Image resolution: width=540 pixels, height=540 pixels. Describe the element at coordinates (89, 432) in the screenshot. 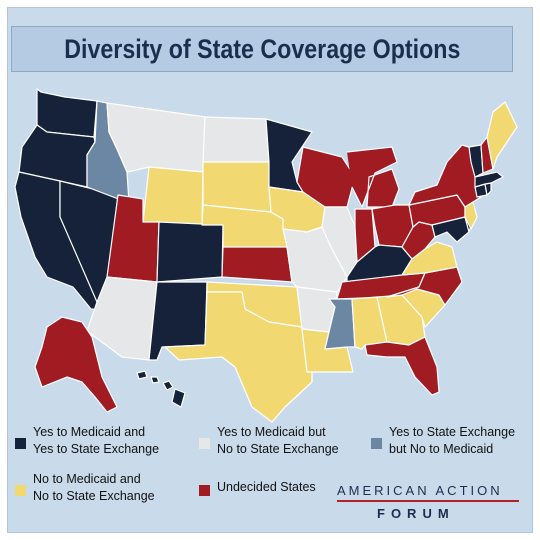

I see `legend-label-line: Yes to Medicaid and` at that location.